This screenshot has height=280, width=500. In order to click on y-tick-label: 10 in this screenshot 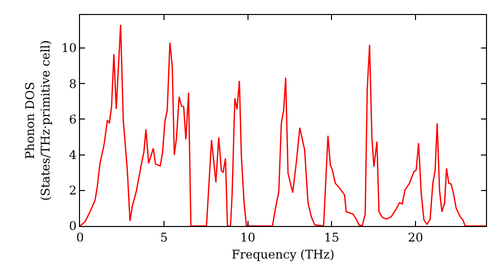, I will do `click(69, 48)`.